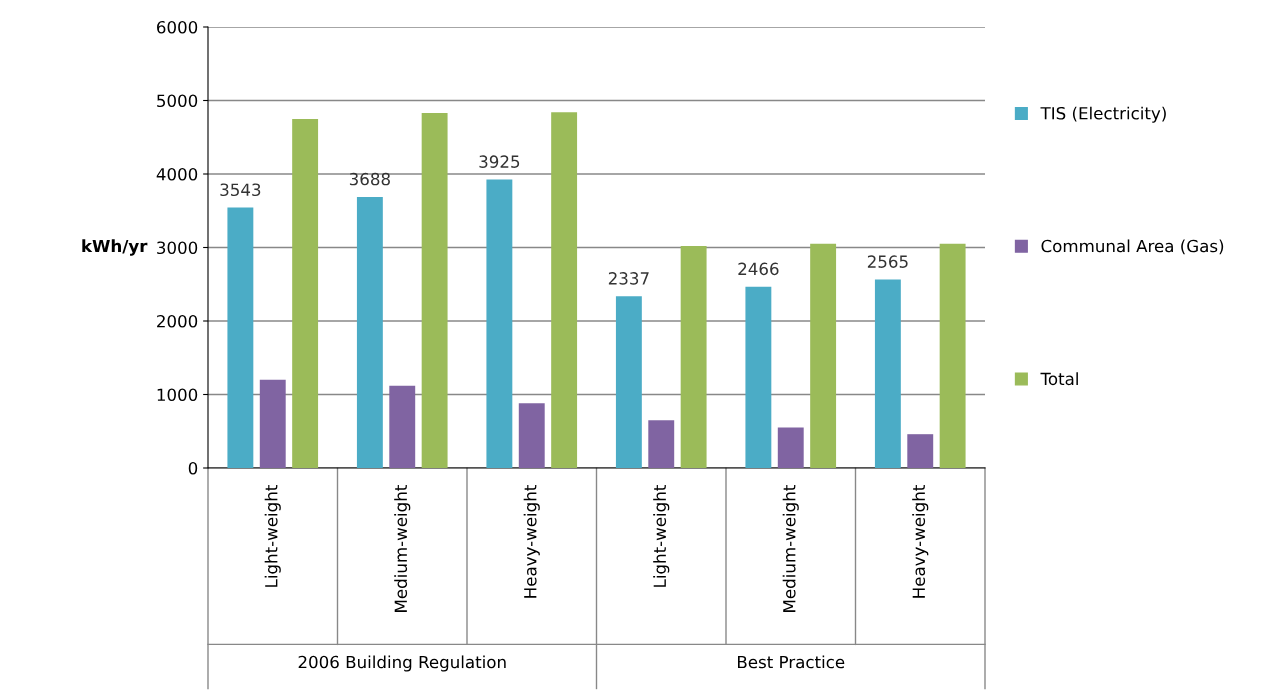 The image size is (1265, 694). What do you see at coordinates (1103, 114) in the screenshot?
I see `legend-label: TIS (Electricity)` at bounding box center [1103, 114].